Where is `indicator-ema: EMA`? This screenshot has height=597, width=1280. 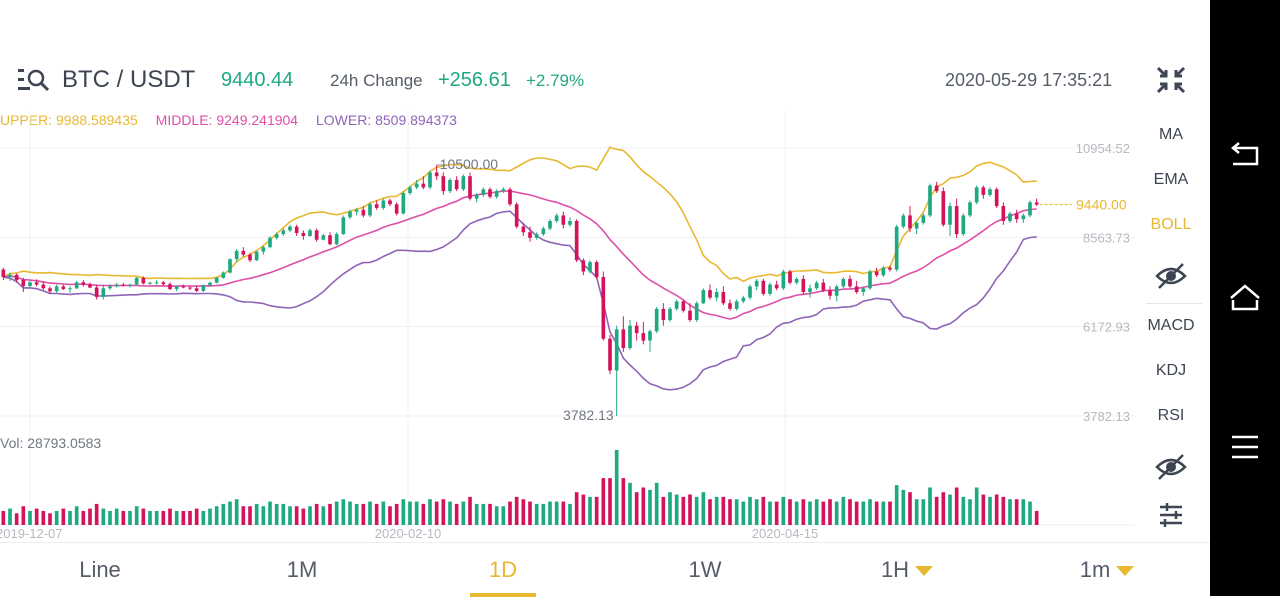 indicator-ema: EMA is located at coordinates (1171, 179).